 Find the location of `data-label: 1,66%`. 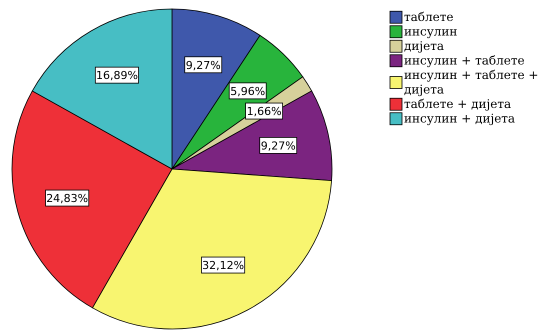

data-label: 1,66% is located at coordinates (264, 111).